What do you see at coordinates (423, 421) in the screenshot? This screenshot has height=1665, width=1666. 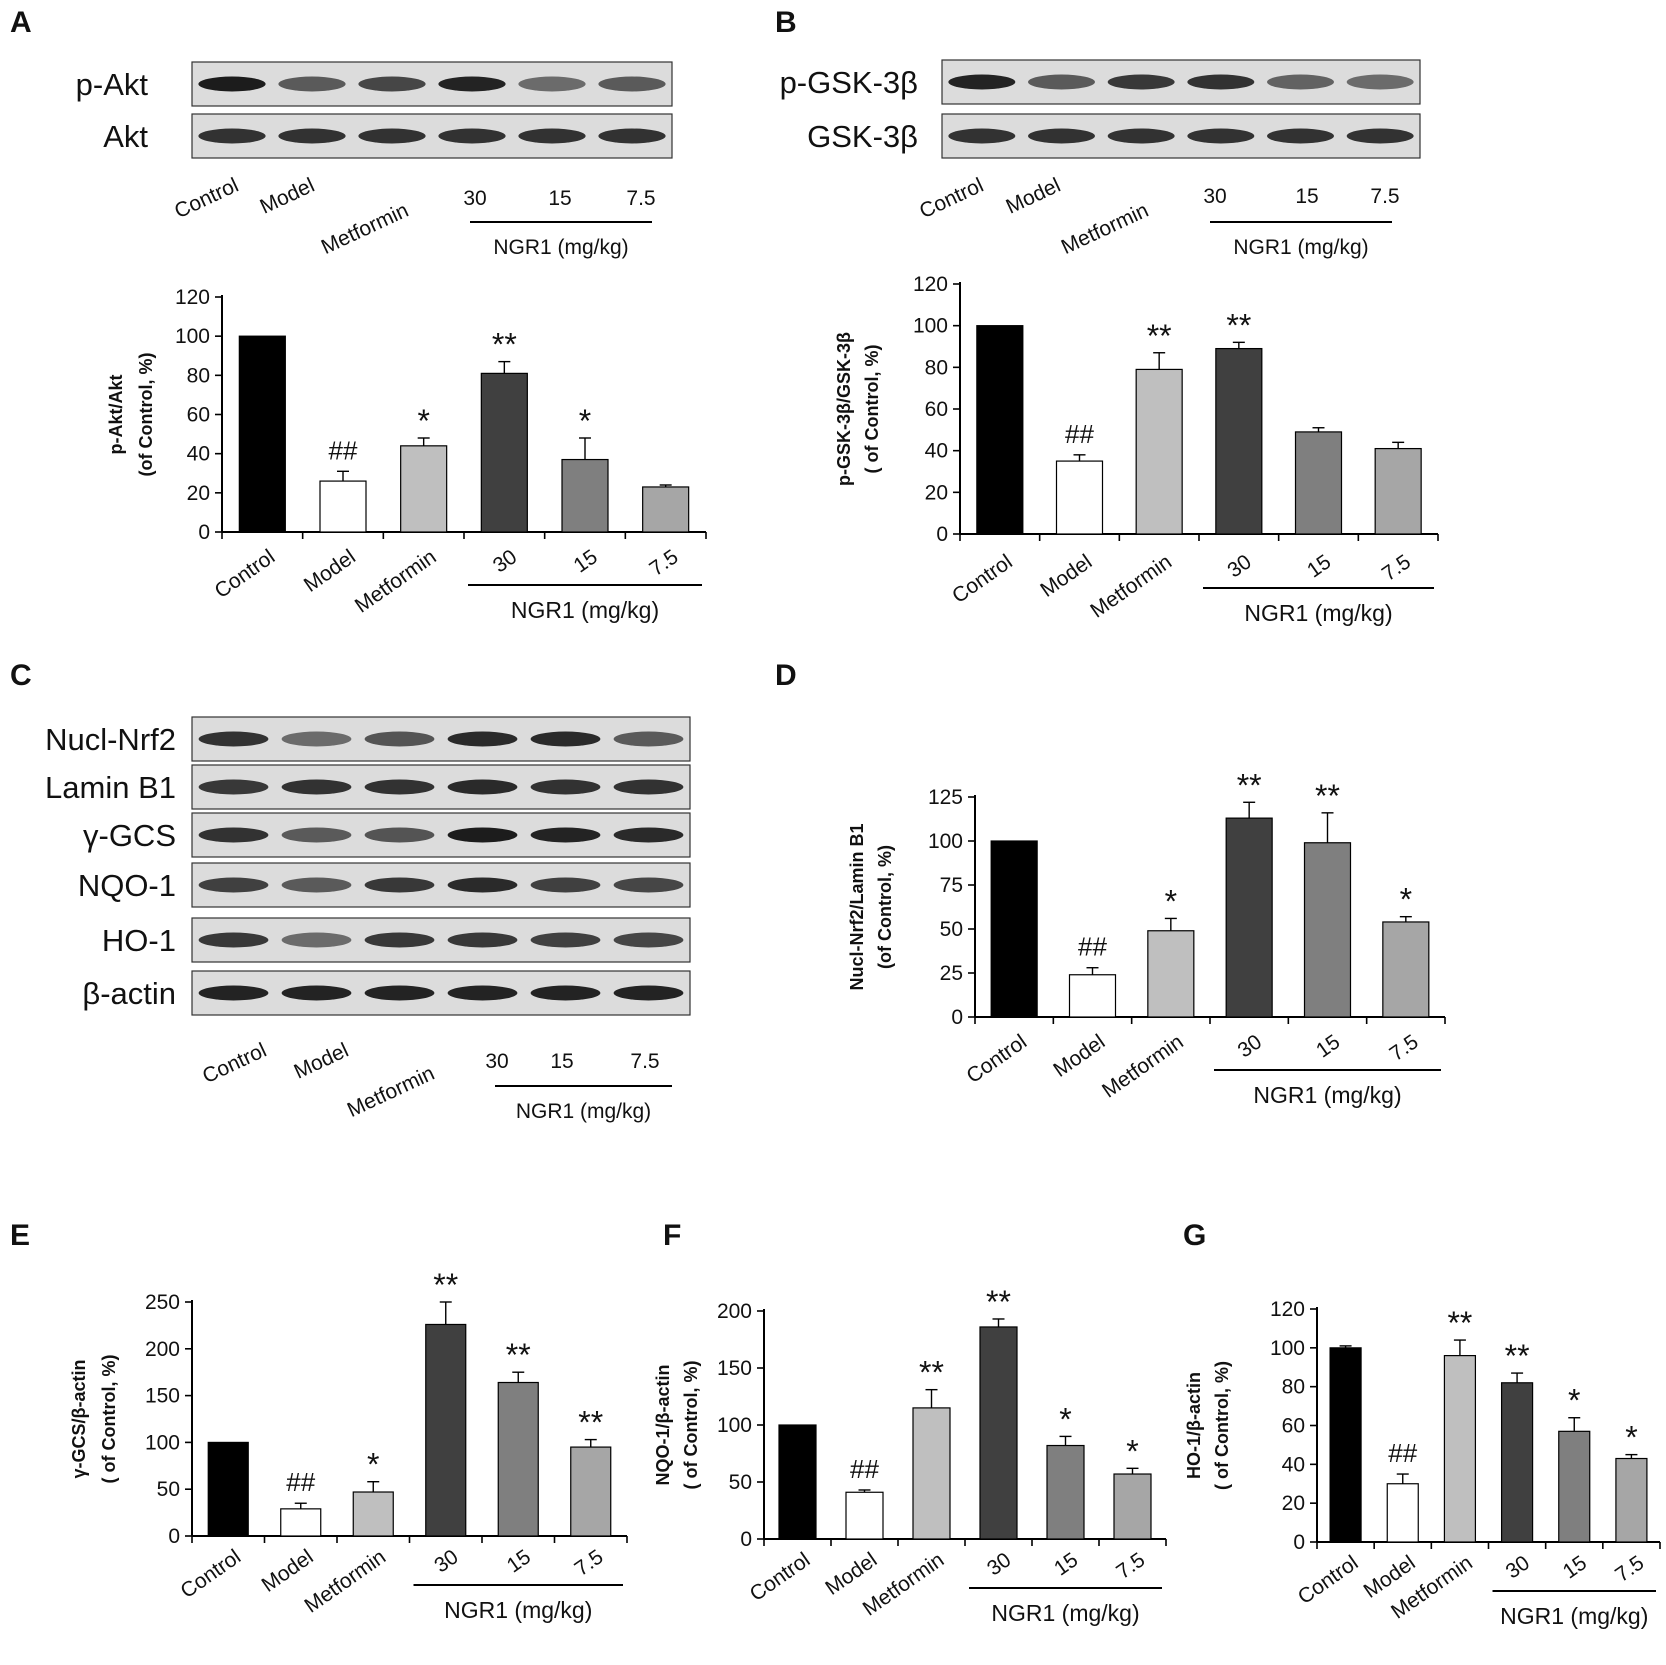 I see `significance-marker: *` at bounding box center [423, 421].